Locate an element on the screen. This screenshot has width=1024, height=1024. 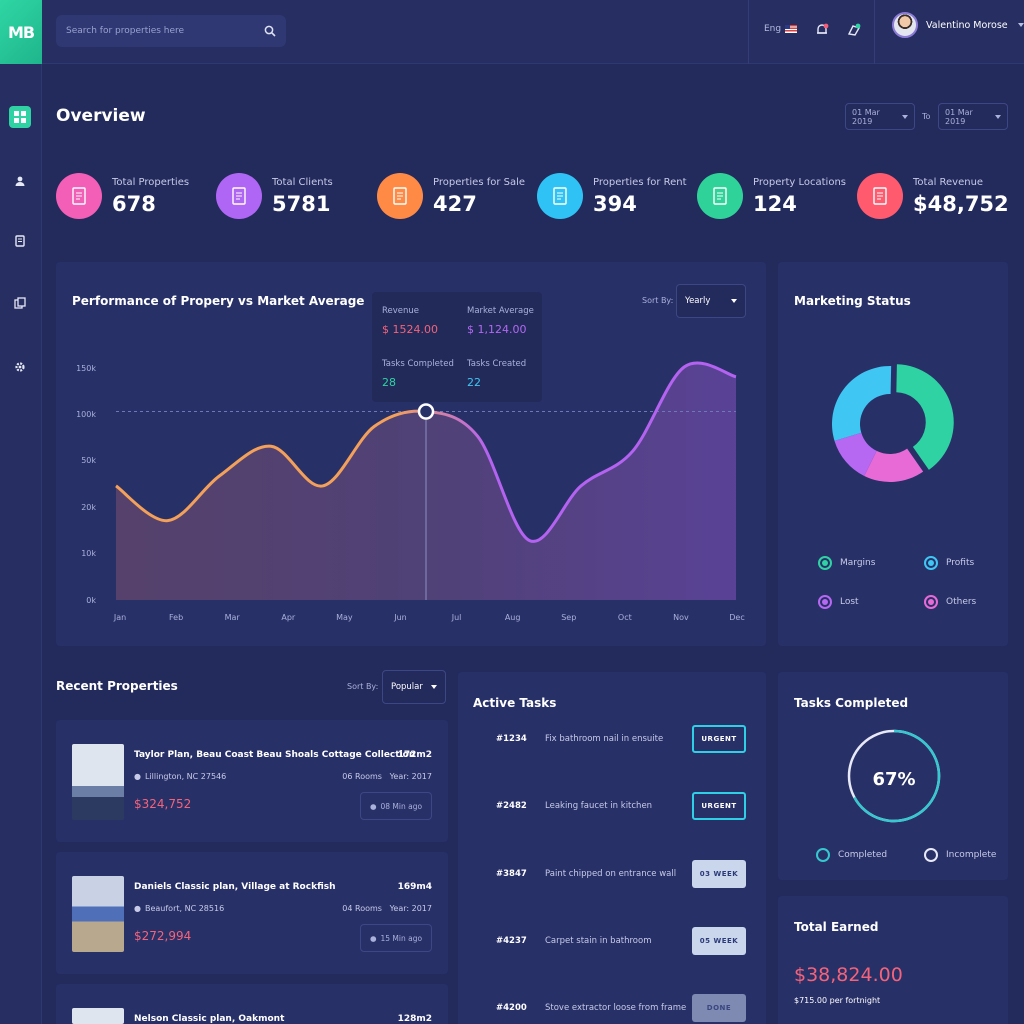
stat-label: Total Properties is located at coordinates (151, 182).